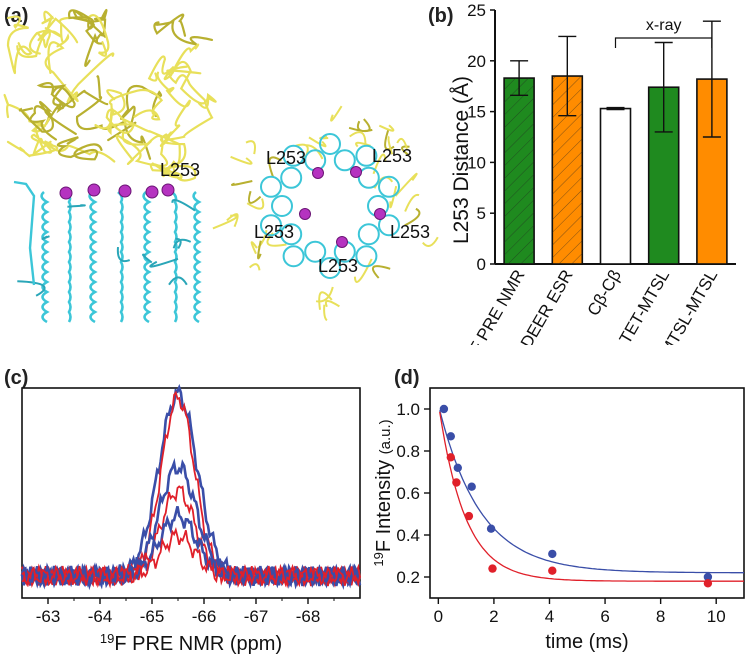 The height and width of the screenshot is (667, 756). Describe the element at coordinates (481, 264) in the screenshot. I see `y-tick-label: 0` at that location.